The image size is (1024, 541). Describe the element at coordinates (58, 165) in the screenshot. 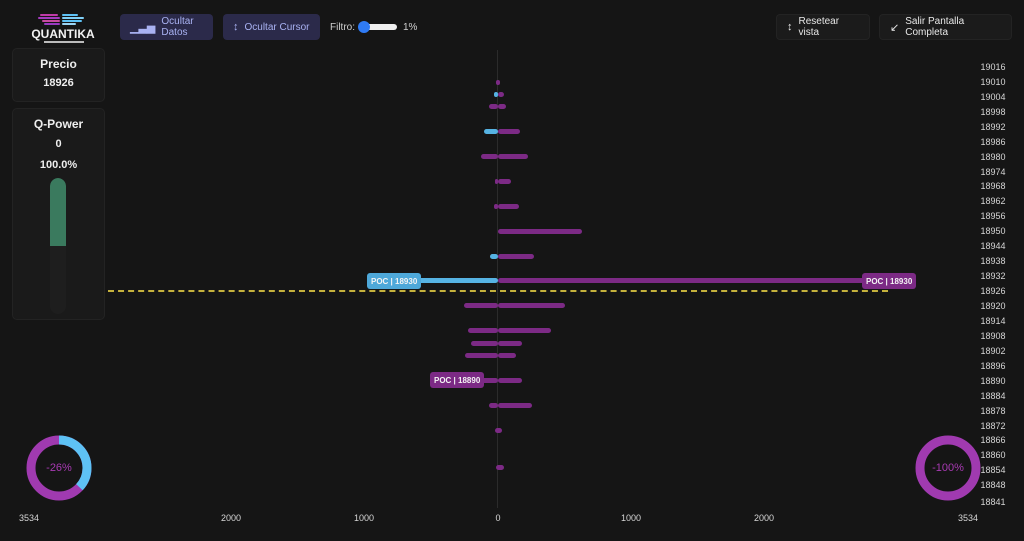

I see `qpower-percent: 100.0%` at that location.